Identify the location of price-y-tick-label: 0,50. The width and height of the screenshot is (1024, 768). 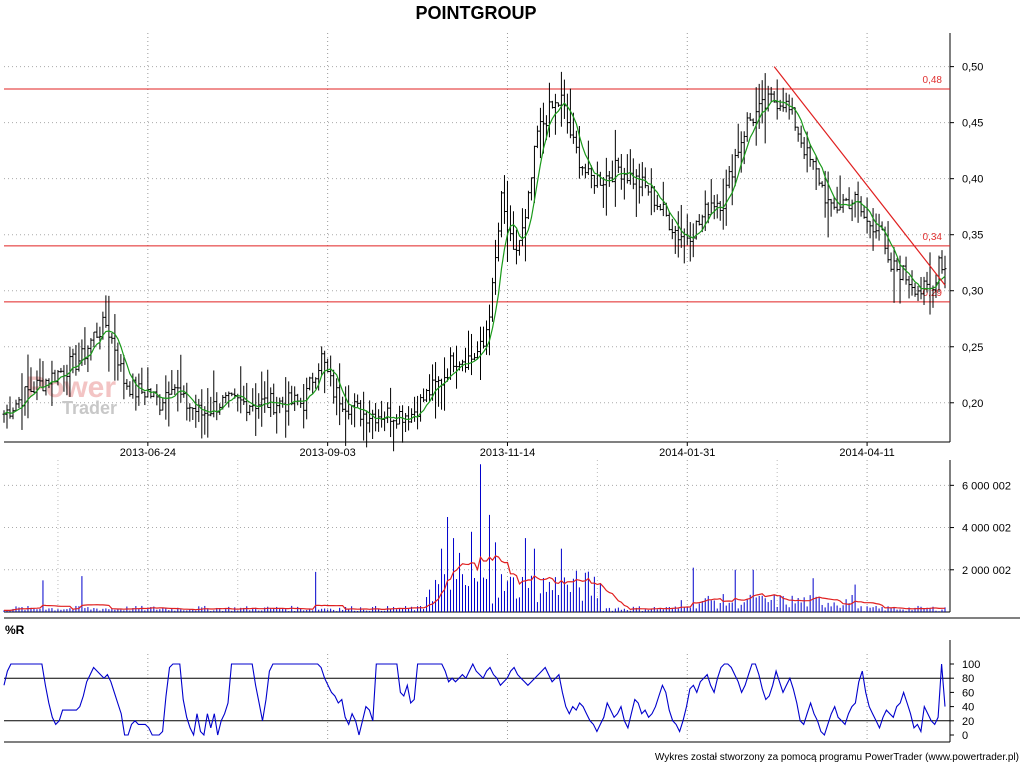
(972, 68).